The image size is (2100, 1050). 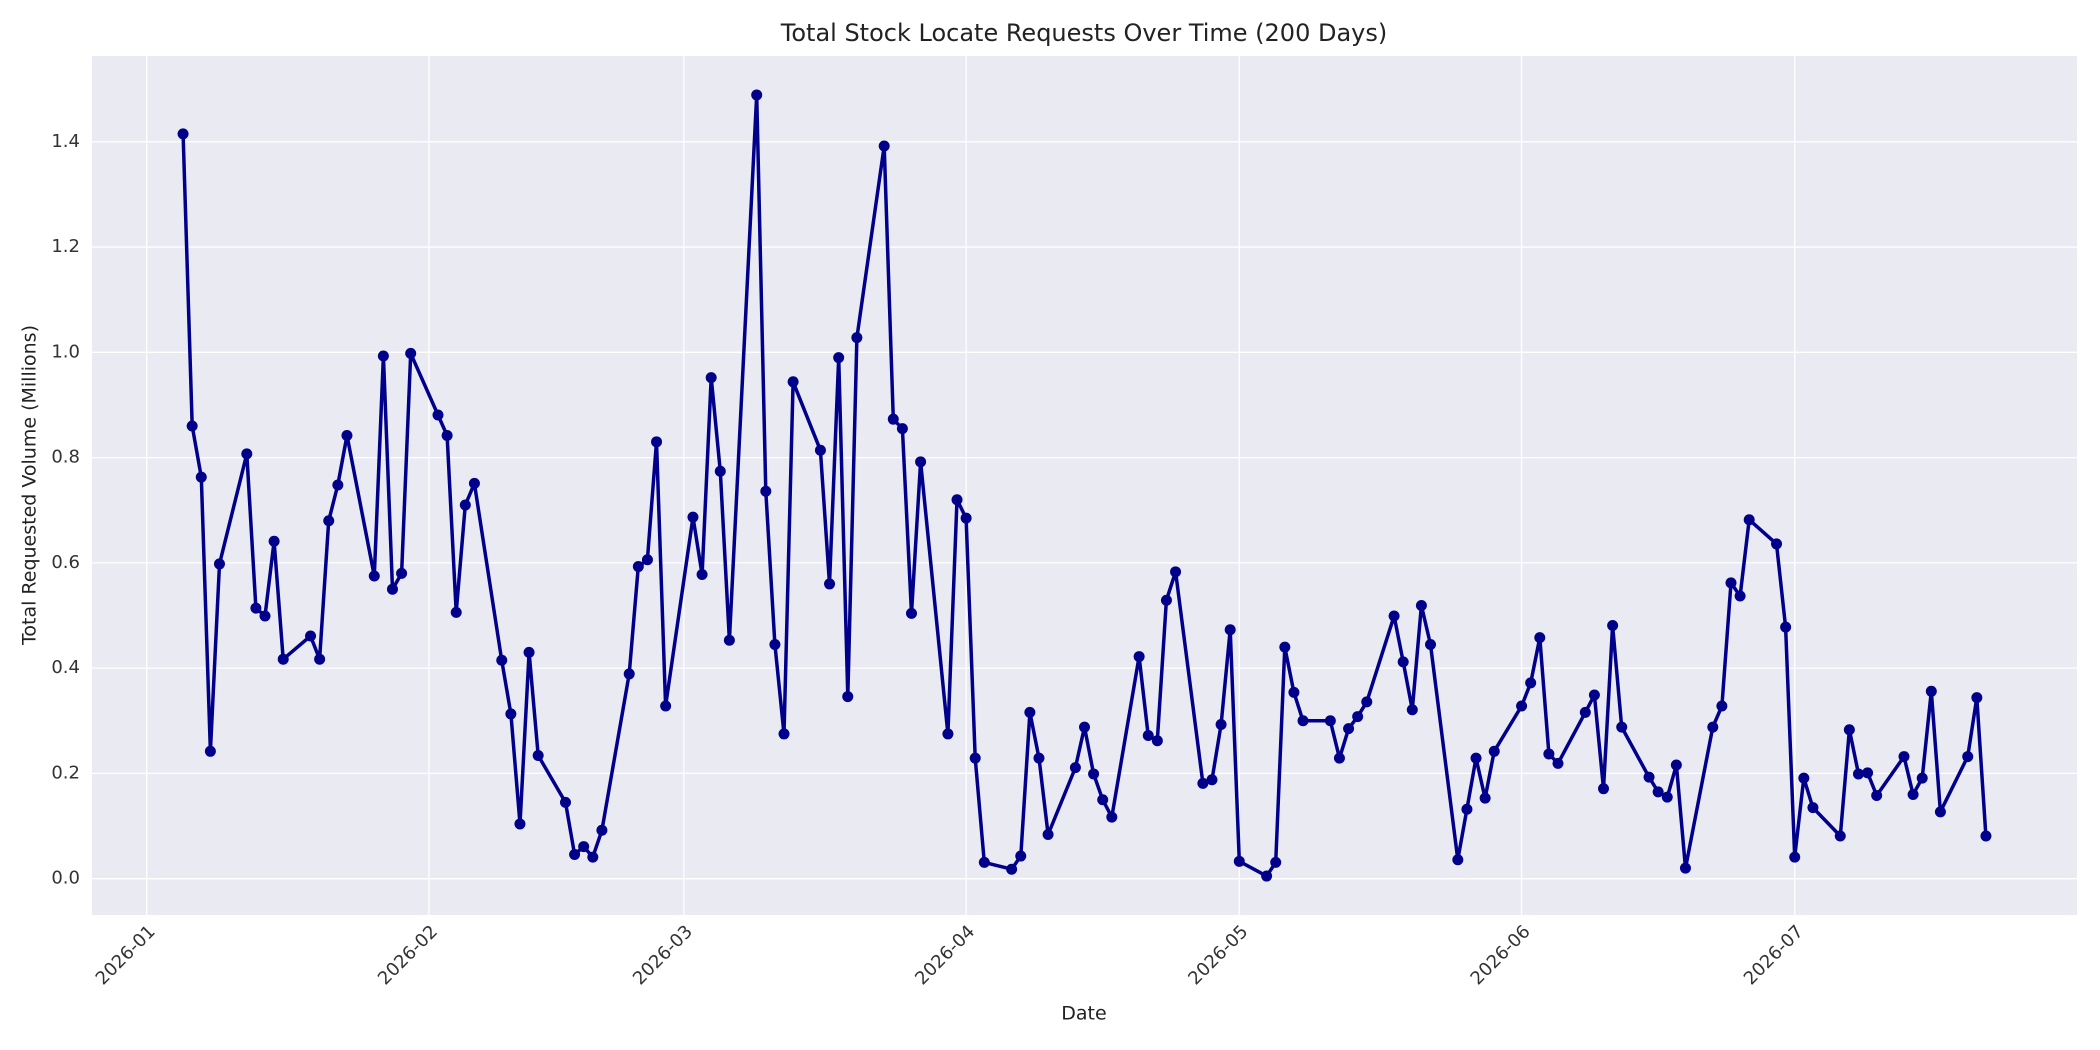 What do you see at coordinates (65, 351) in the screenshot?
I see `y-tick-label: 1.0` at bounding box center [65, 351].